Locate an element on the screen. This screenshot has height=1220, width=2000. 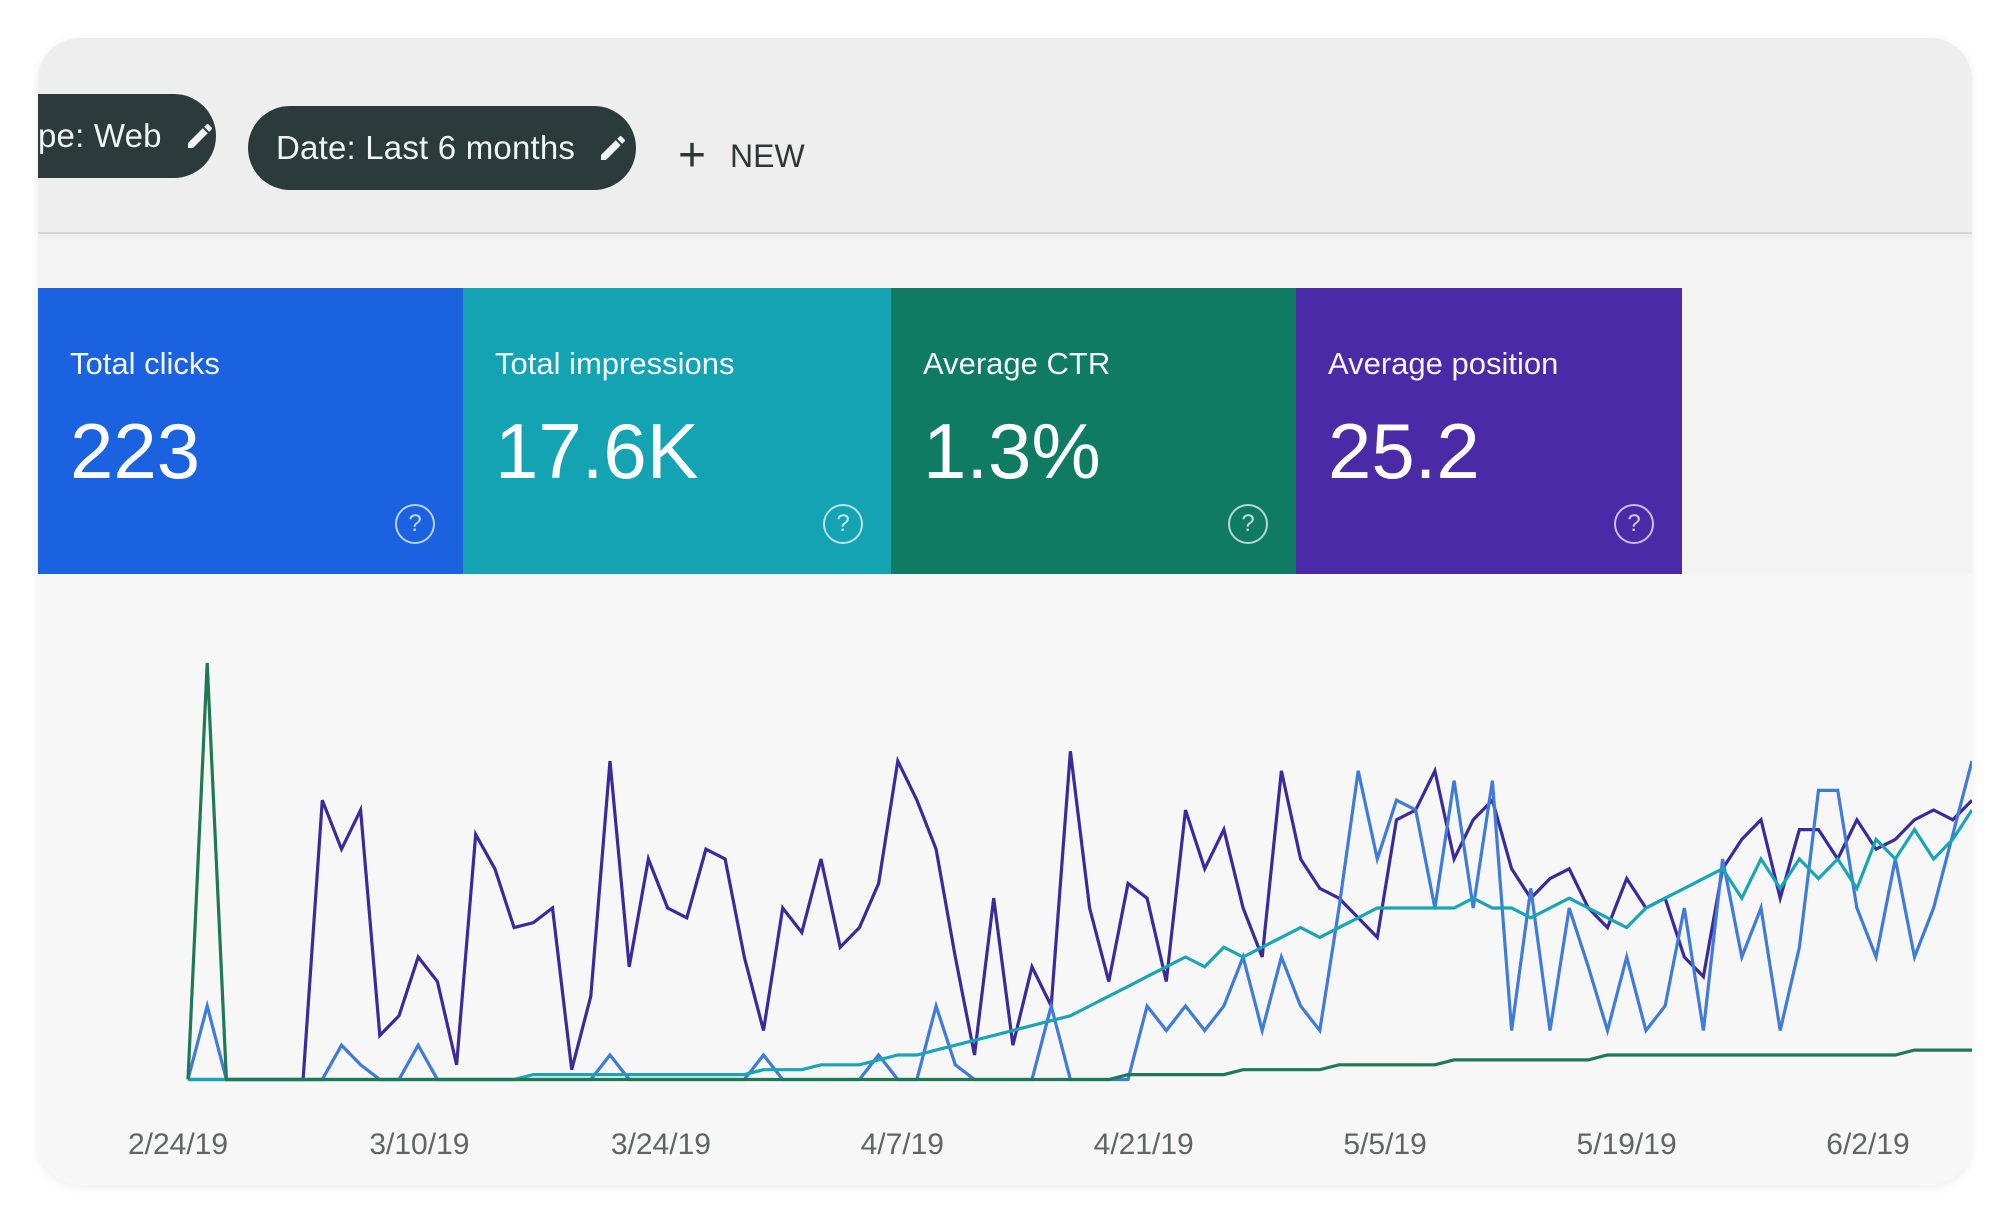
plus-icon: + is located at coordinates (692, 155).